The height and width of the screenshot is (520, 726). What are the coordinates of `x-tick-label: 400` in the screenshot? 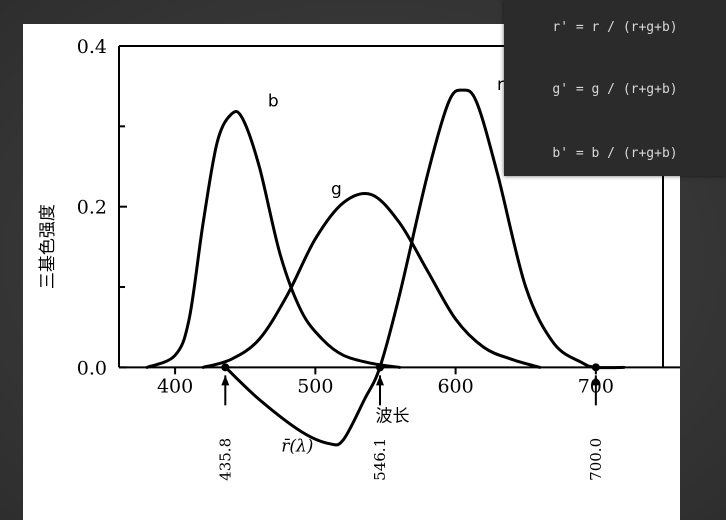 It's located at (175, 386).